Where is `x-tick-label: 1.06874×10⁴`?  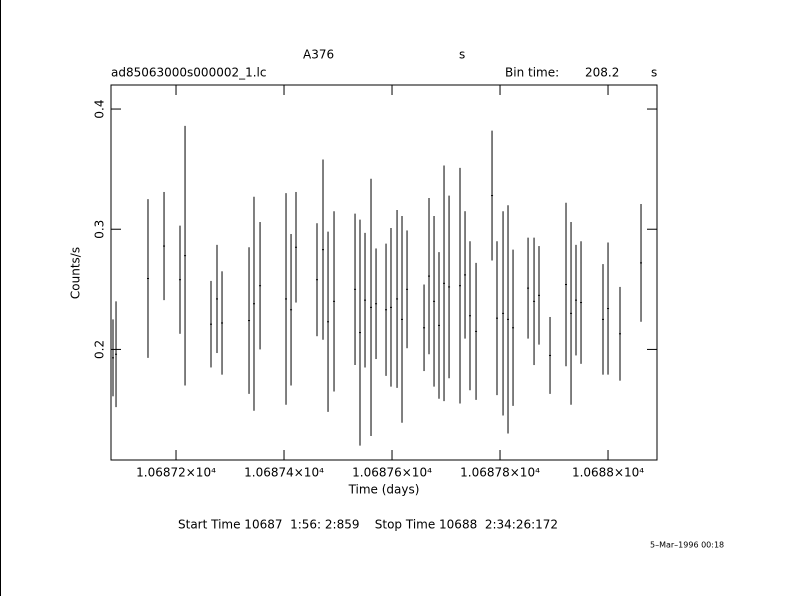 x-tick-label: 1.06874×10⁴ is located at coordinates (284, 473).